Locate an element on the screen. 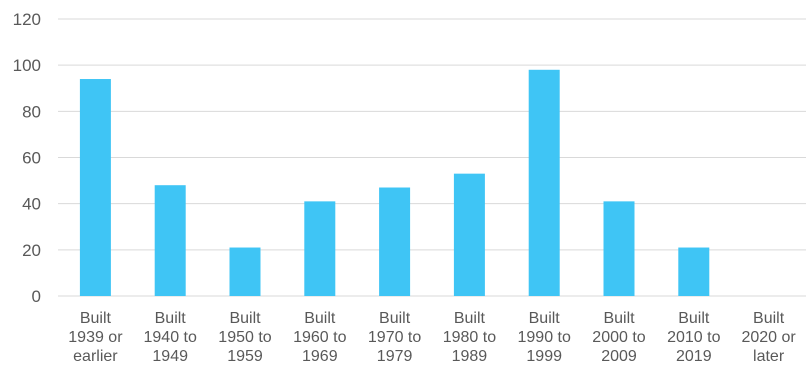  x-category-label: Built 1939 or earlier is located at coordinates (95, 337).